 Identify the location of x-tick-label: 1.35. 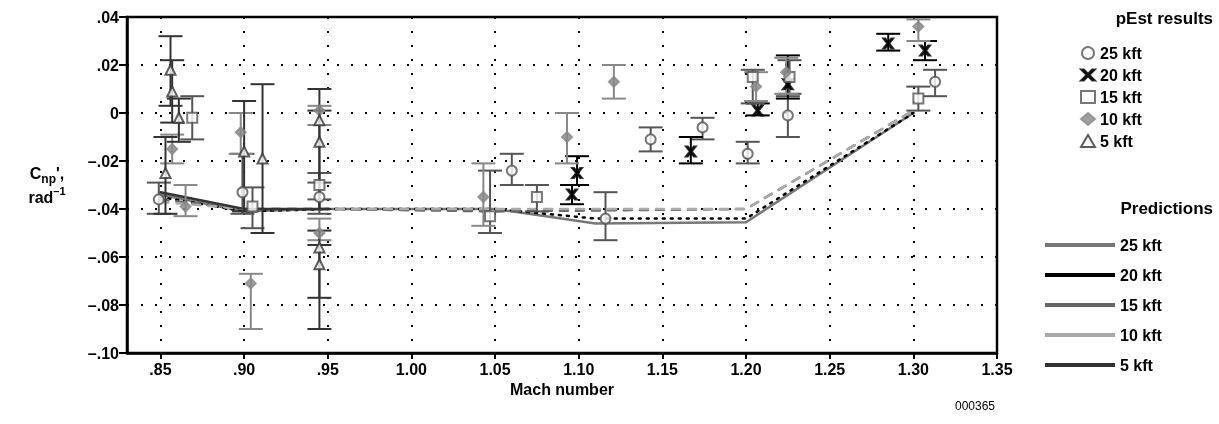
(997, 369).